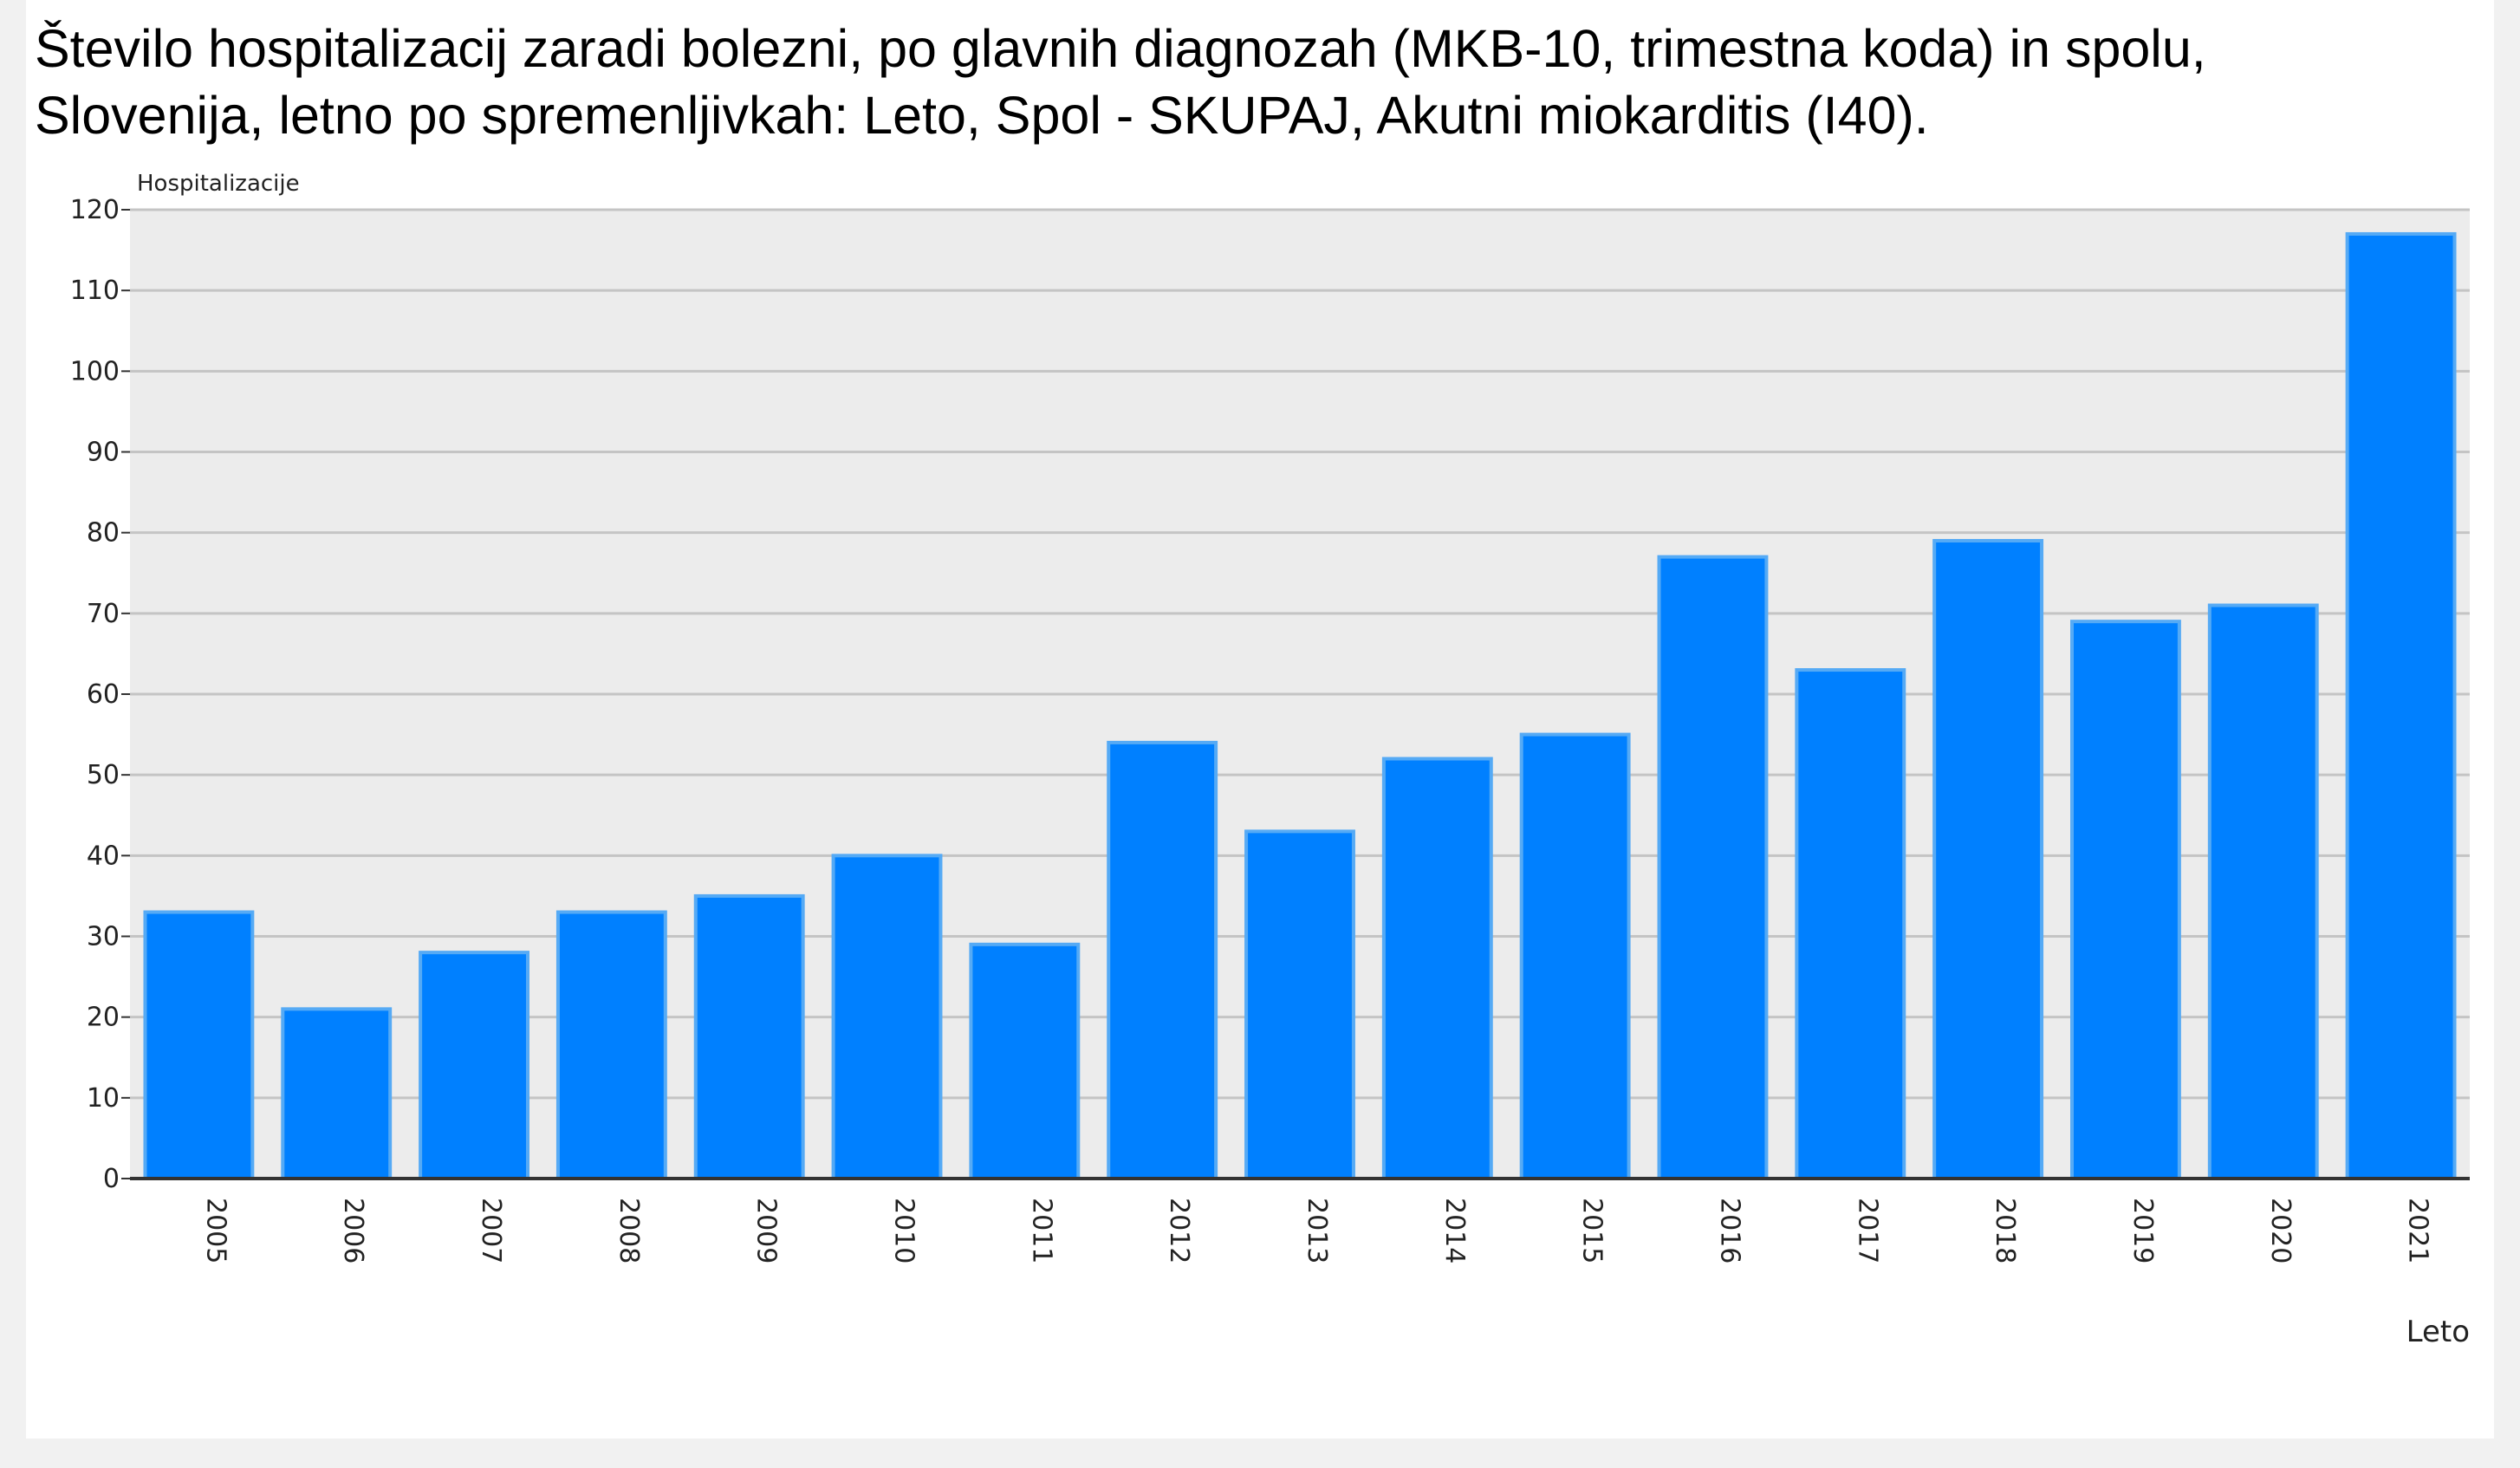 The image size is (2520, 1468). I want to click on x-tick-label: 2013, so click(1317, 1230).